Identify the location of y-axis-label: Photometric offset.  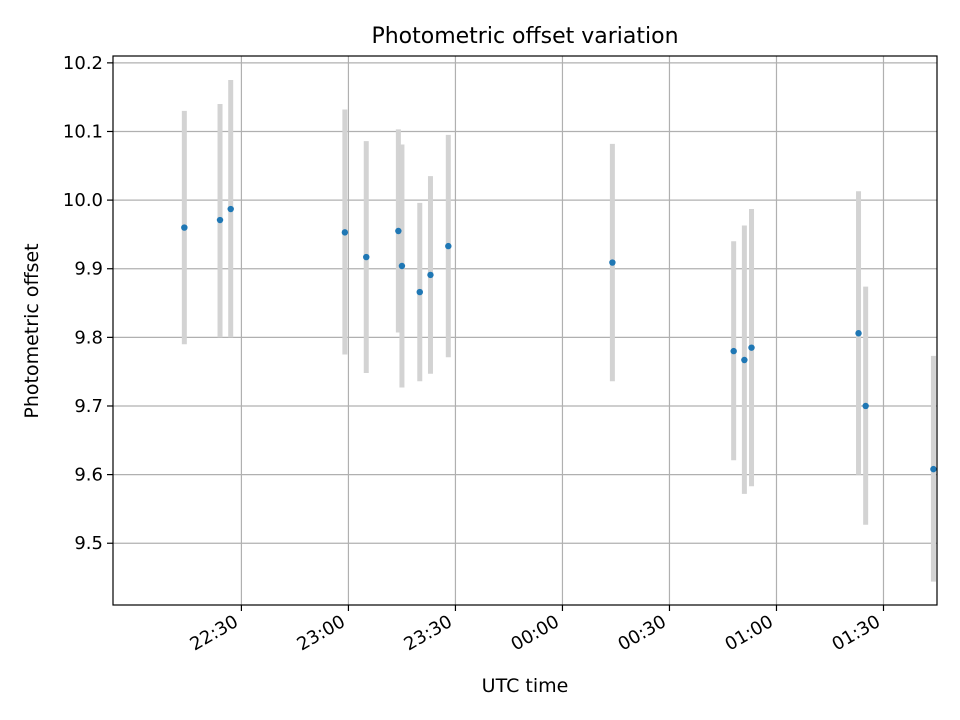
(32, 330).